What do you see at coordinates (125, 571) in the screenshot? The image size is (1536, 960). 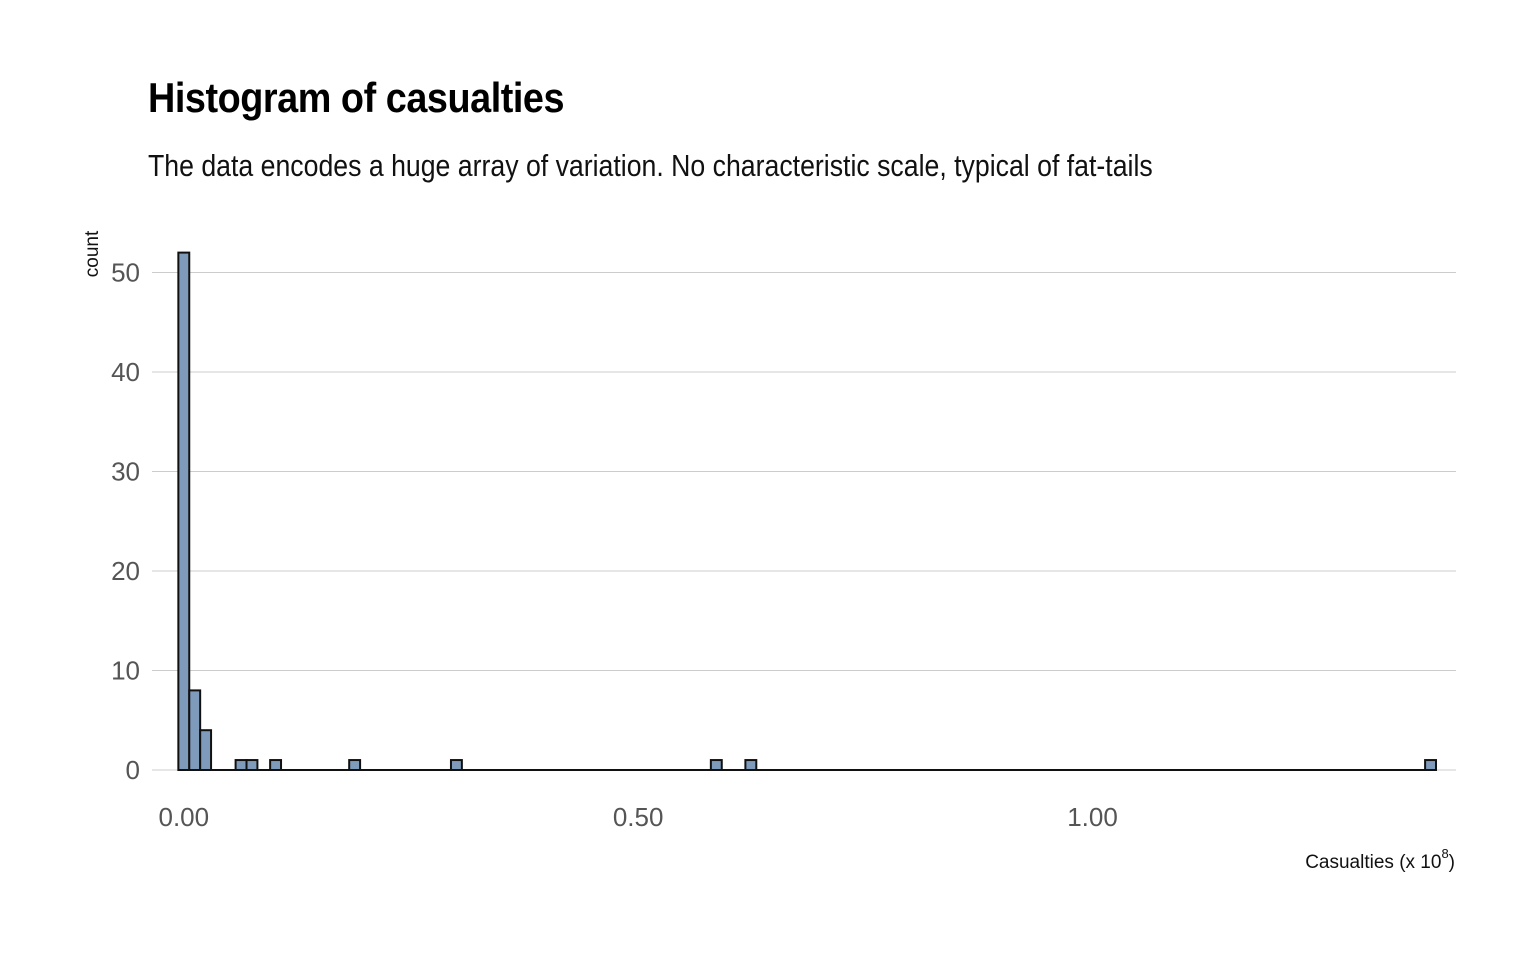 I see `y-tick-label: 20` at bounding box center [125, 571].